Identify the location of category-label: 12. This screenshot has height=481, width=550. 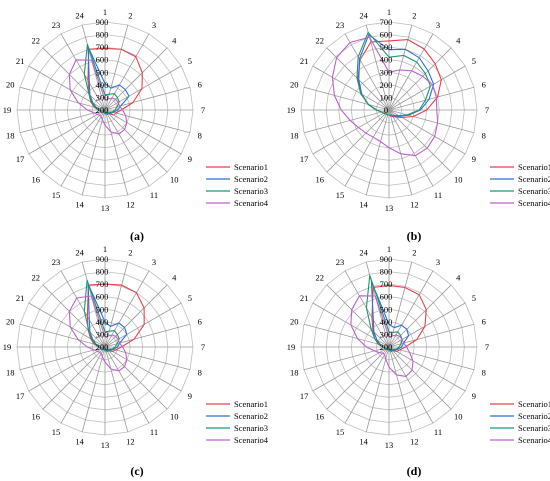
(414, 442).